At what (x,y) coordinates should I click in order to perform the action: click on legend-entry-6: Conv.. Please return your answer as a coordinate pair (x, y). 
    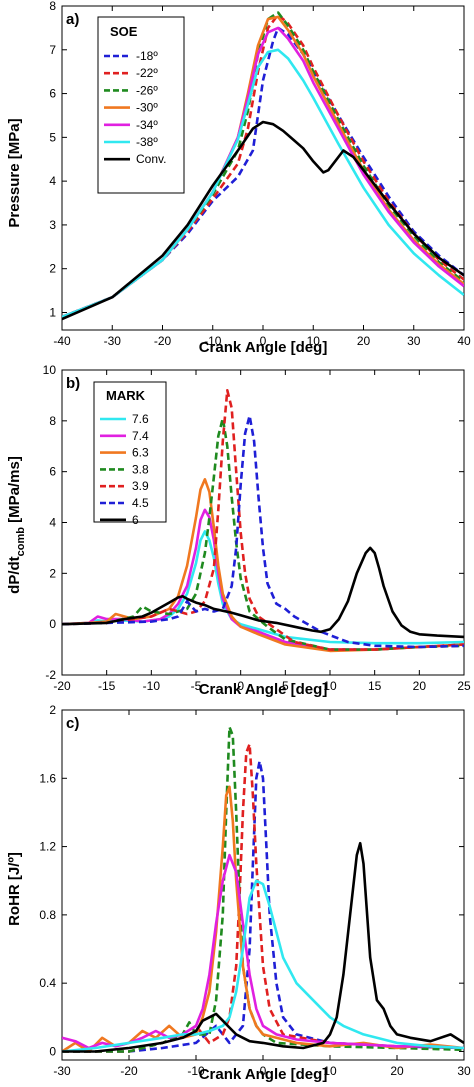
    Looking at the image, I should click on (151, 159).